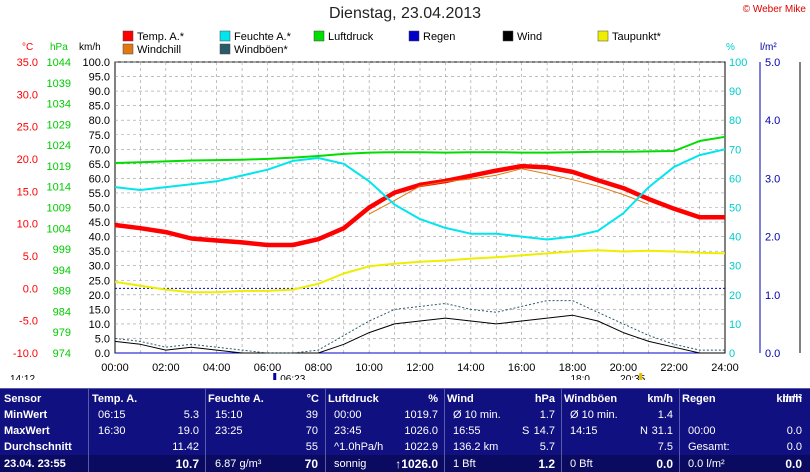  I want to click on pressure-time: ^1.0hPa/h, so click(359, 447).